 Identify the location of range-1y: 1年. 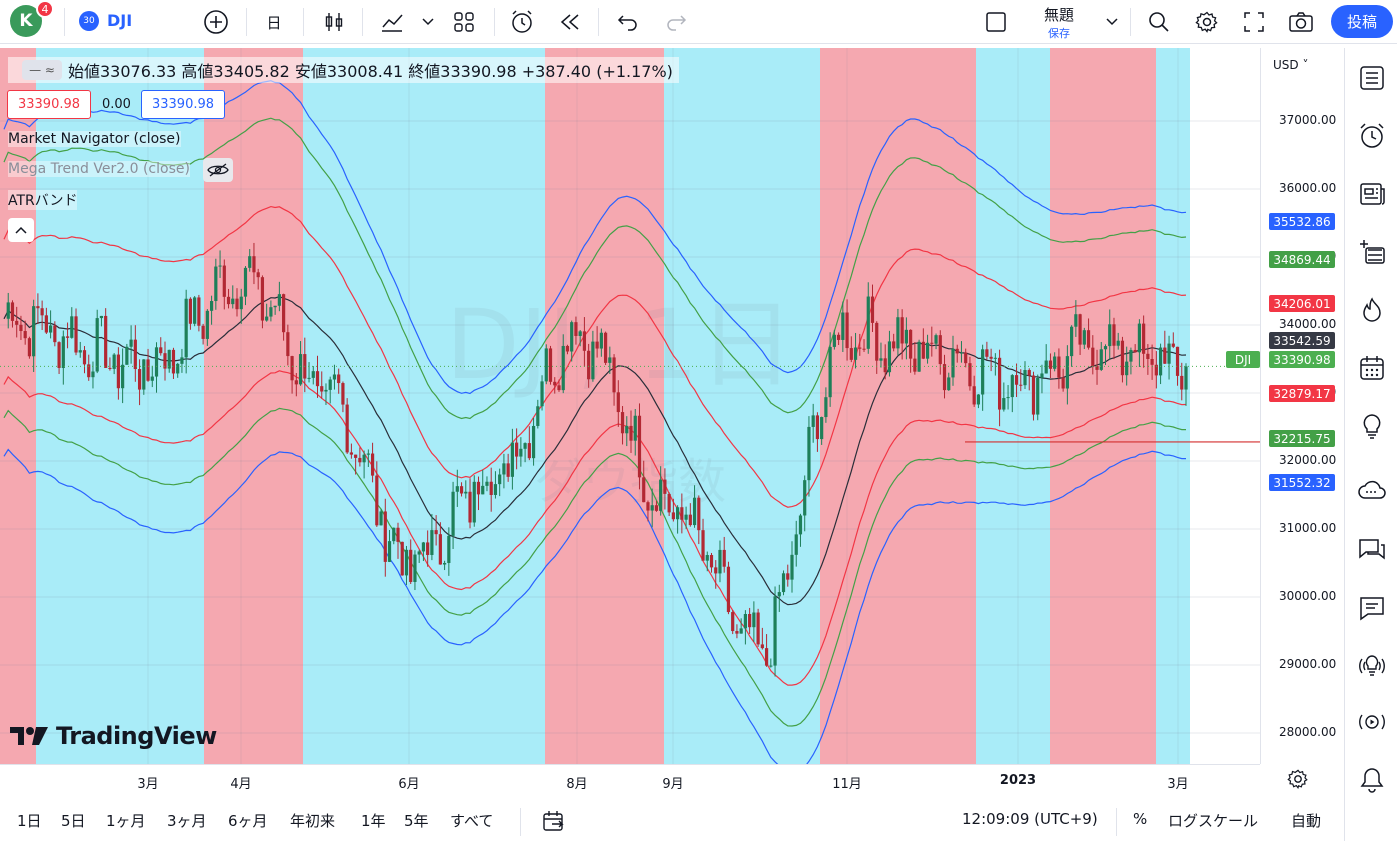
(373, 821).